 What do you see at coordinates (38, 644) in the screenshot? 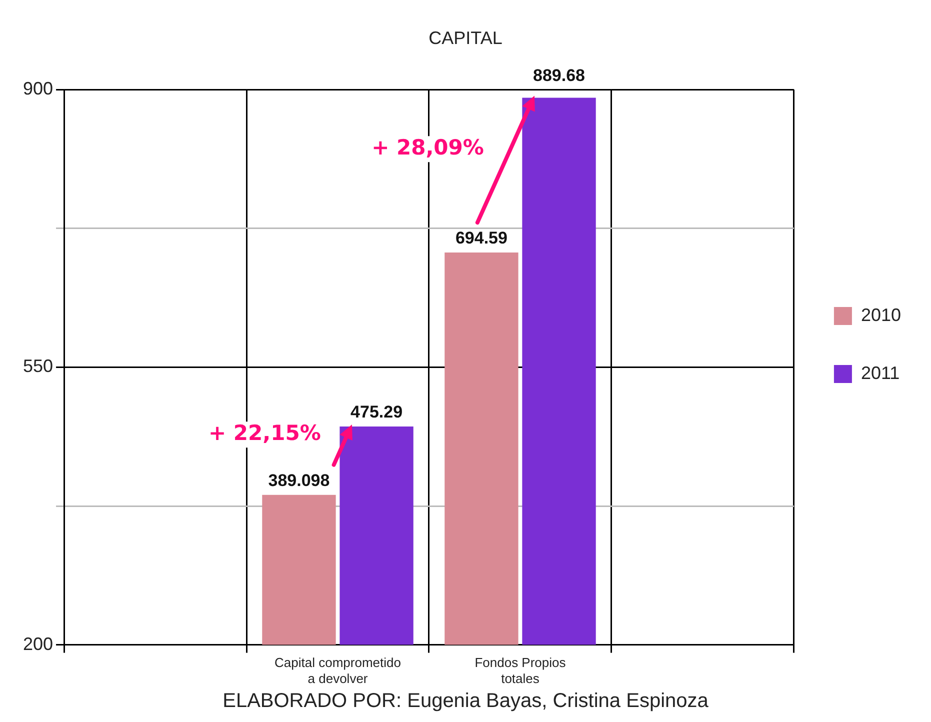
I see `y-tick-label: 200` at bounding box center [38, 644].